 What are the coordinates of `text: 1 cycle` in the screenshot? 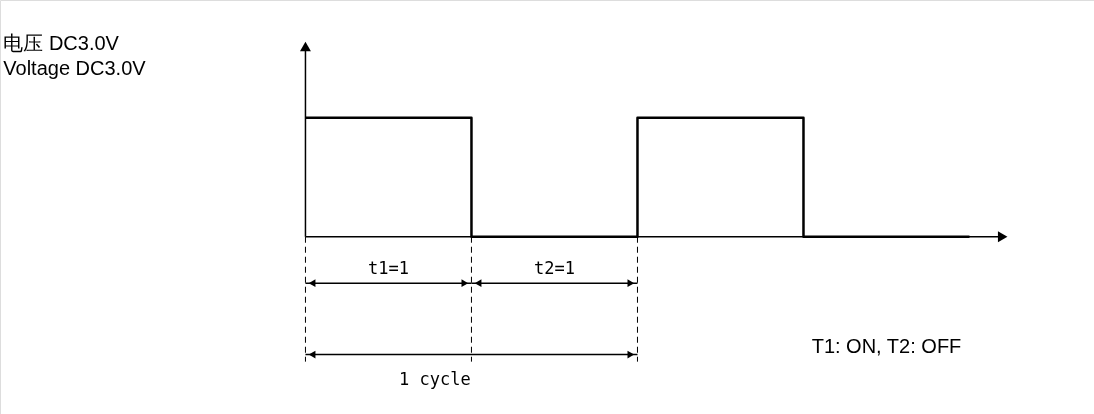 It's located at (435, 378).